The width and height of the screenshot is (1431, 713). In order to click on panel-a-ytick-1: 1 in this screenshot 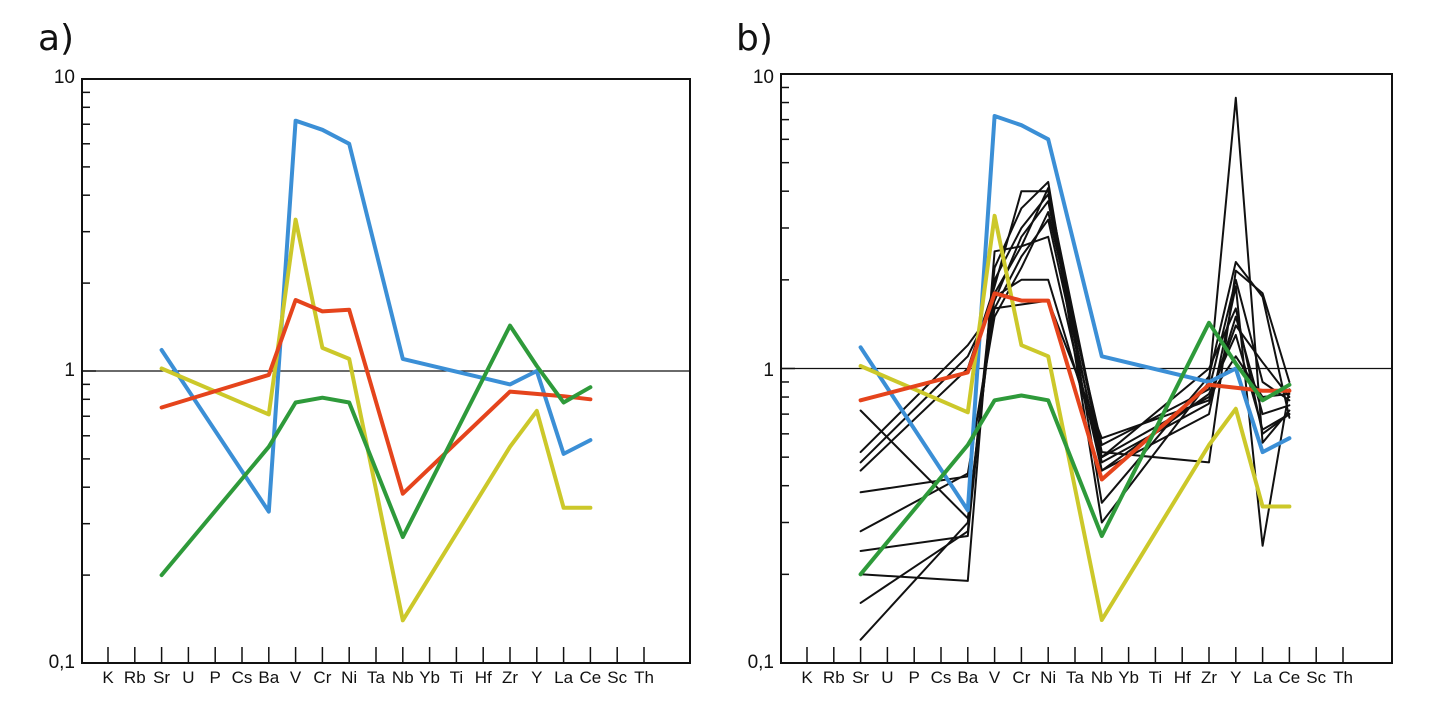, I will do `click(69, 370)`.